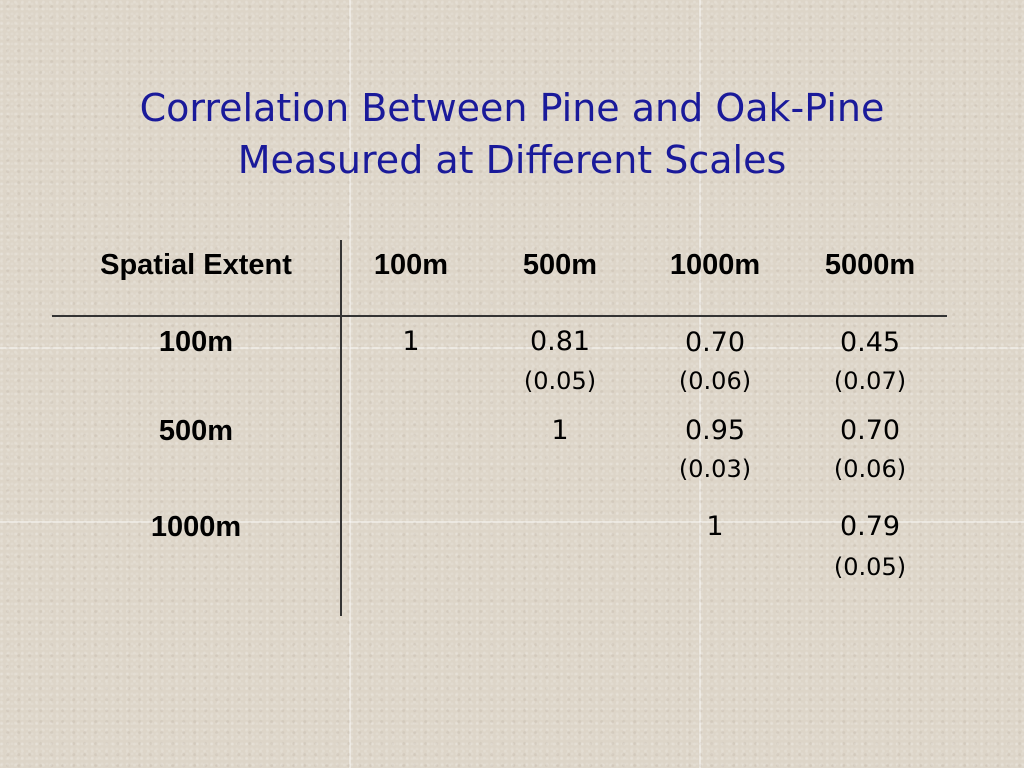  What do you see at coordinates (196, 527) in the screenshot?
I see `row-header-1000m: 1000m` at bounding box center [196, 527].